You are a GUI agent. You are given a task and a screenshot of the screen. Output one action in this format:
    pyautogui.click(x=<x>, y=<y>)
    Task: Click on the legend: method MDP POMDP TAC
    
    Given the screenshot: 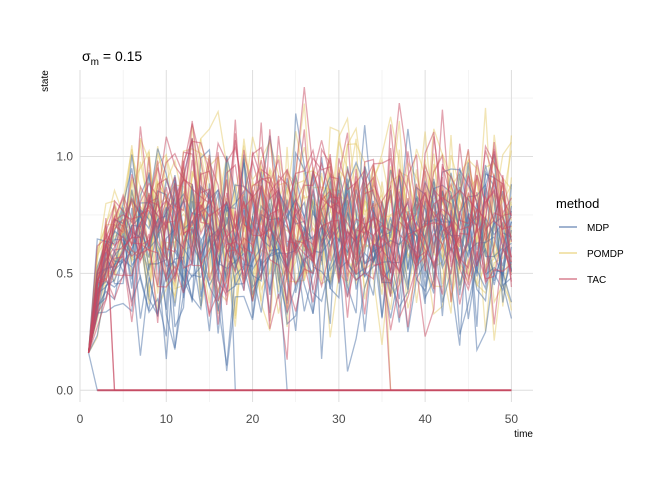 What is the action you would take?
    pyautogui.click(x=590, y=241)
    